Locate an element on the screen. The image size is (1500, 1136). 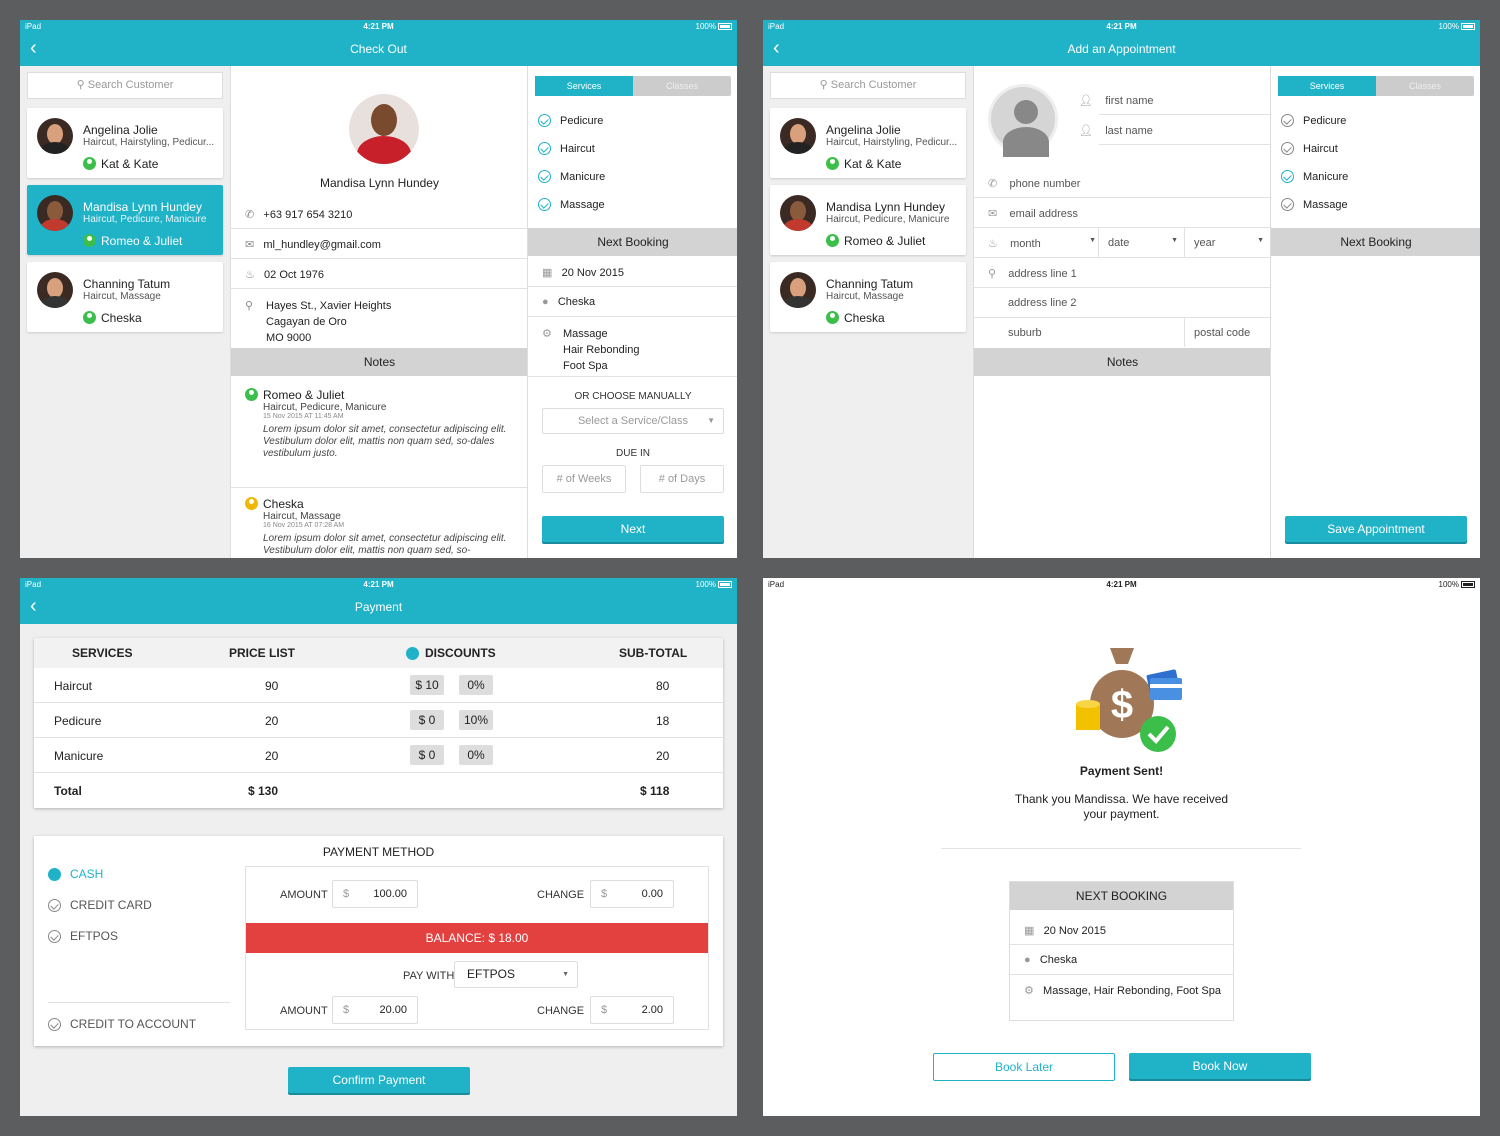
next-button: Next is located at coordinates (633, 529).